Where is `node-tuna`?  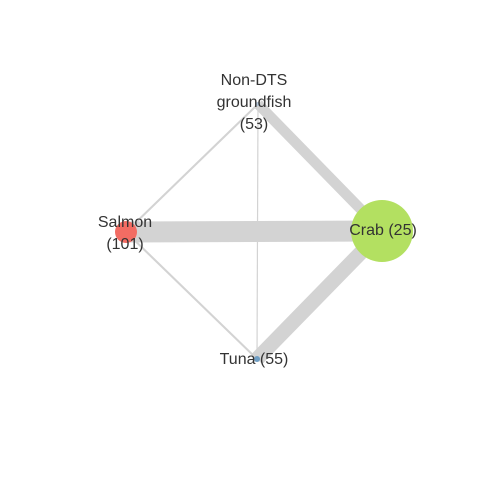
node-tuna is located at coordinates (257, 359).